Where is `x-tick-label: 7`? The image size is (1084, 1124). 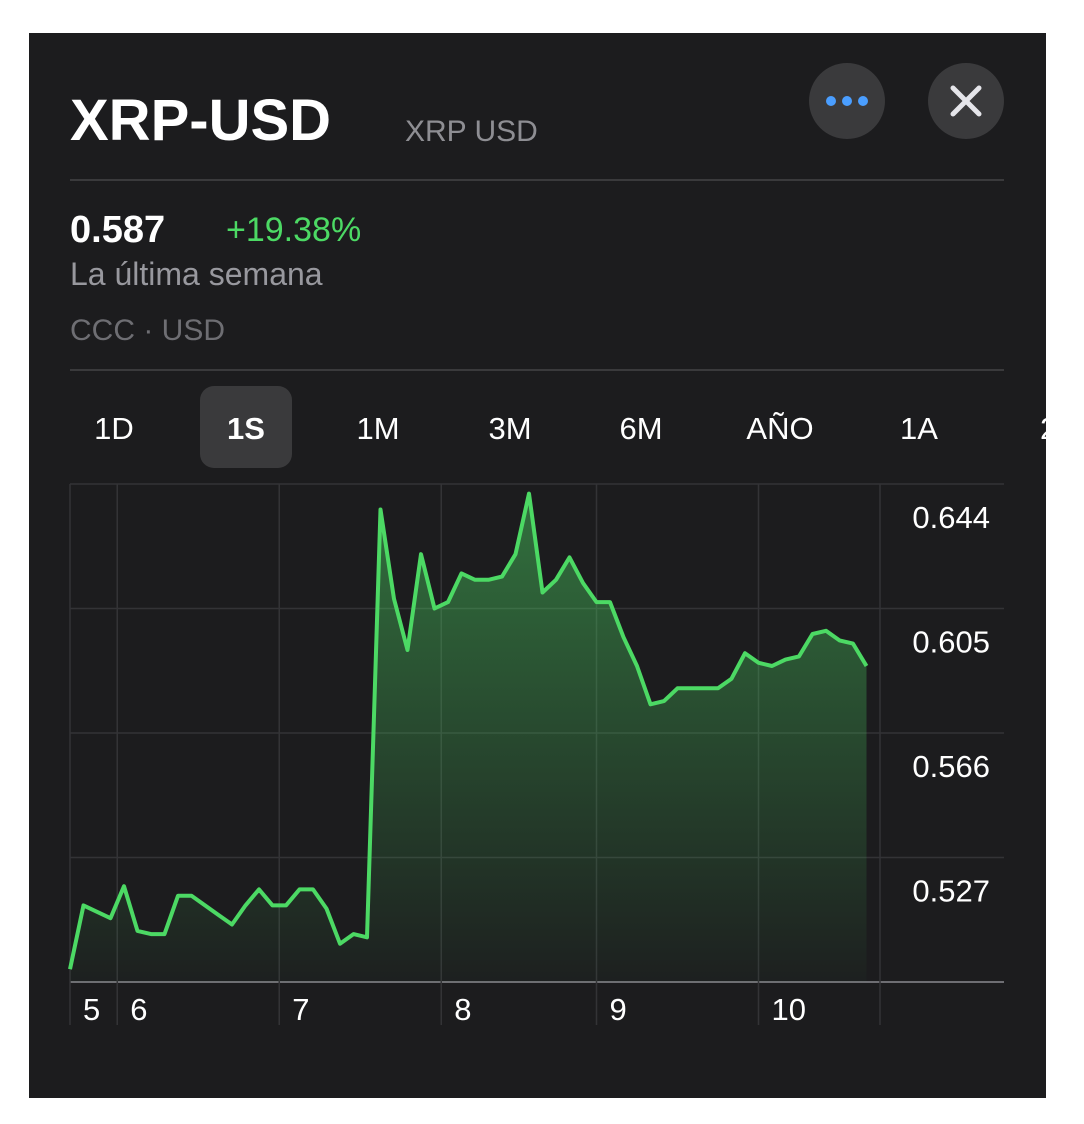
x-tick-label: 7 is located at coordinates (300, 1009).